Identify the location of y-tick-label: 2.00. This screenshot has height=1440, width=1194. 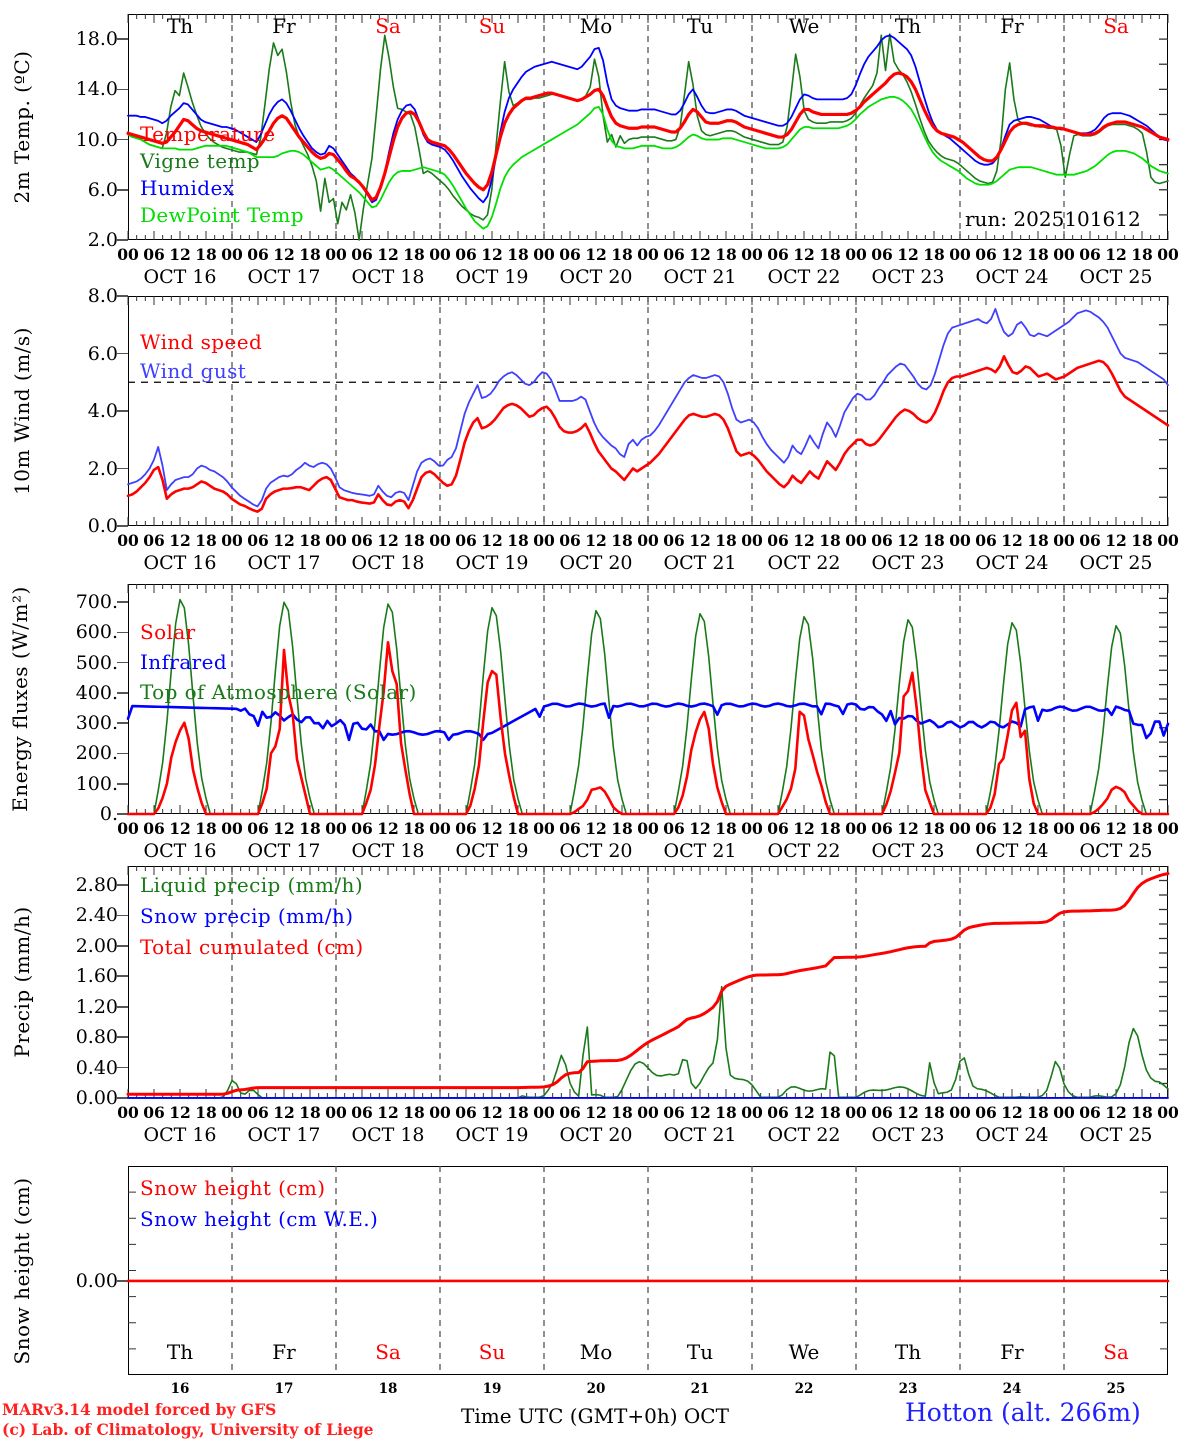
(96, 945).